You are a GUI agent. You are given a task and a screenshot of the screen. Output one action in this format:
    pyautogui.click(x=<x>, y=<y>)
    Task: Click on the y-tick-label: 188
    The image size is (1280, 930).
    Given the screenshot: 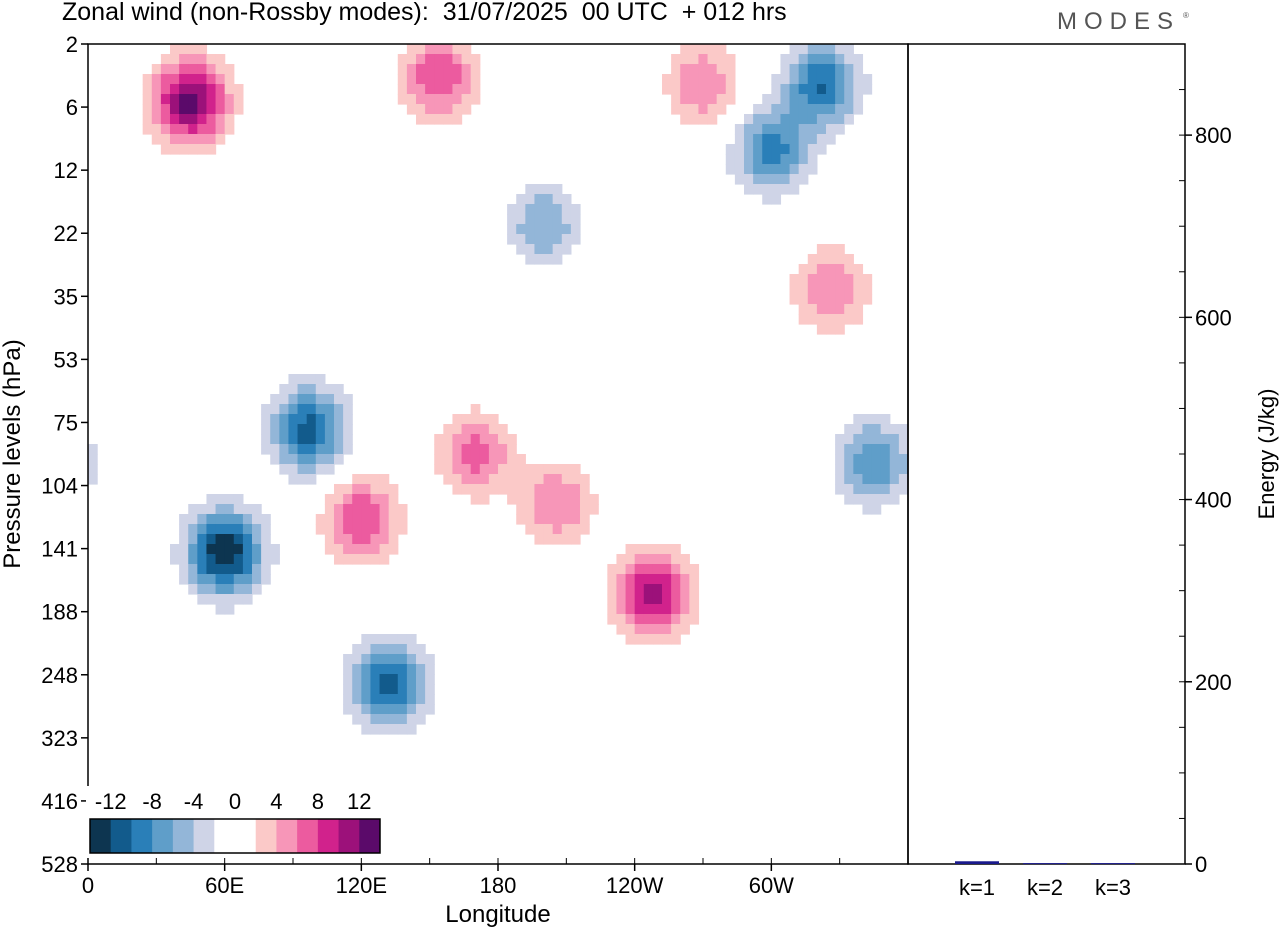 What is the action you would take?
    pyautogui.click(x=59, y=612)
    